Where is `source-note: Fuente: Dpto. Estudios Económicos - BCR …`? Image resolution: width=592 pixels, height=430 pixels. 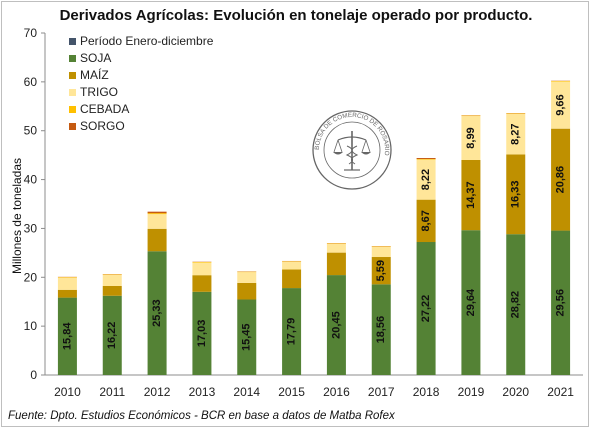 source-note: Fuente: Dpto. Estudios Económicos - BCR … is located at coordinates (201, 416).